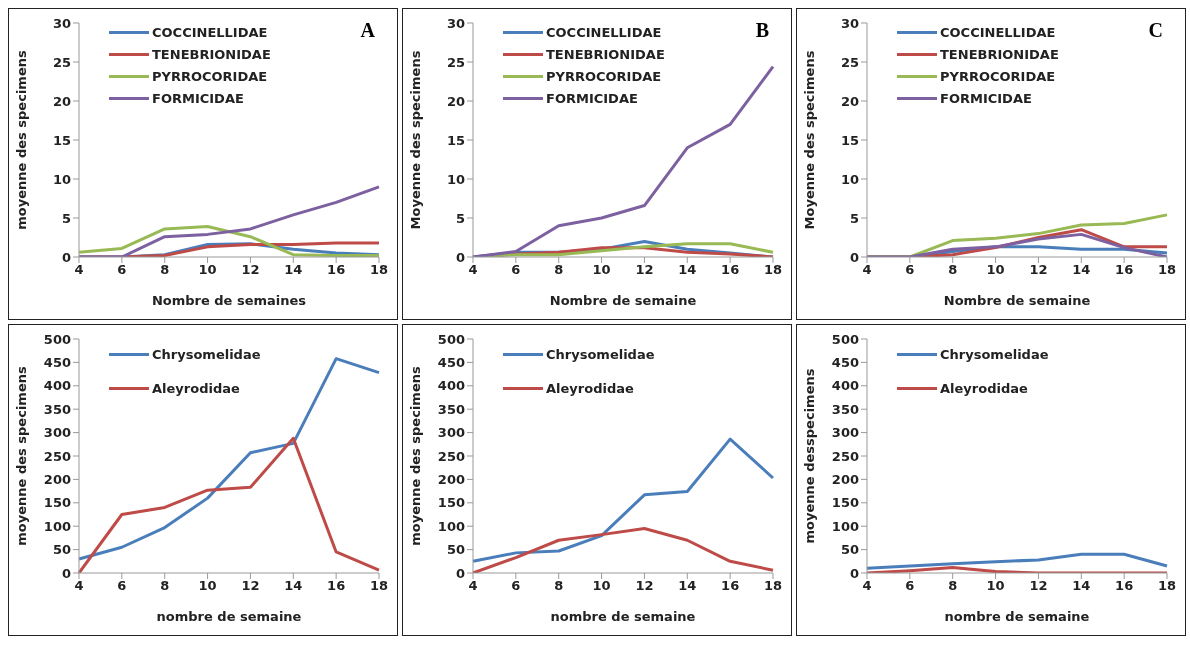 The height and width of the screenshot is (655, 1190). Describe the element at coordinates (762, 30) in the screenshot. I see `annotation: B` at that location.